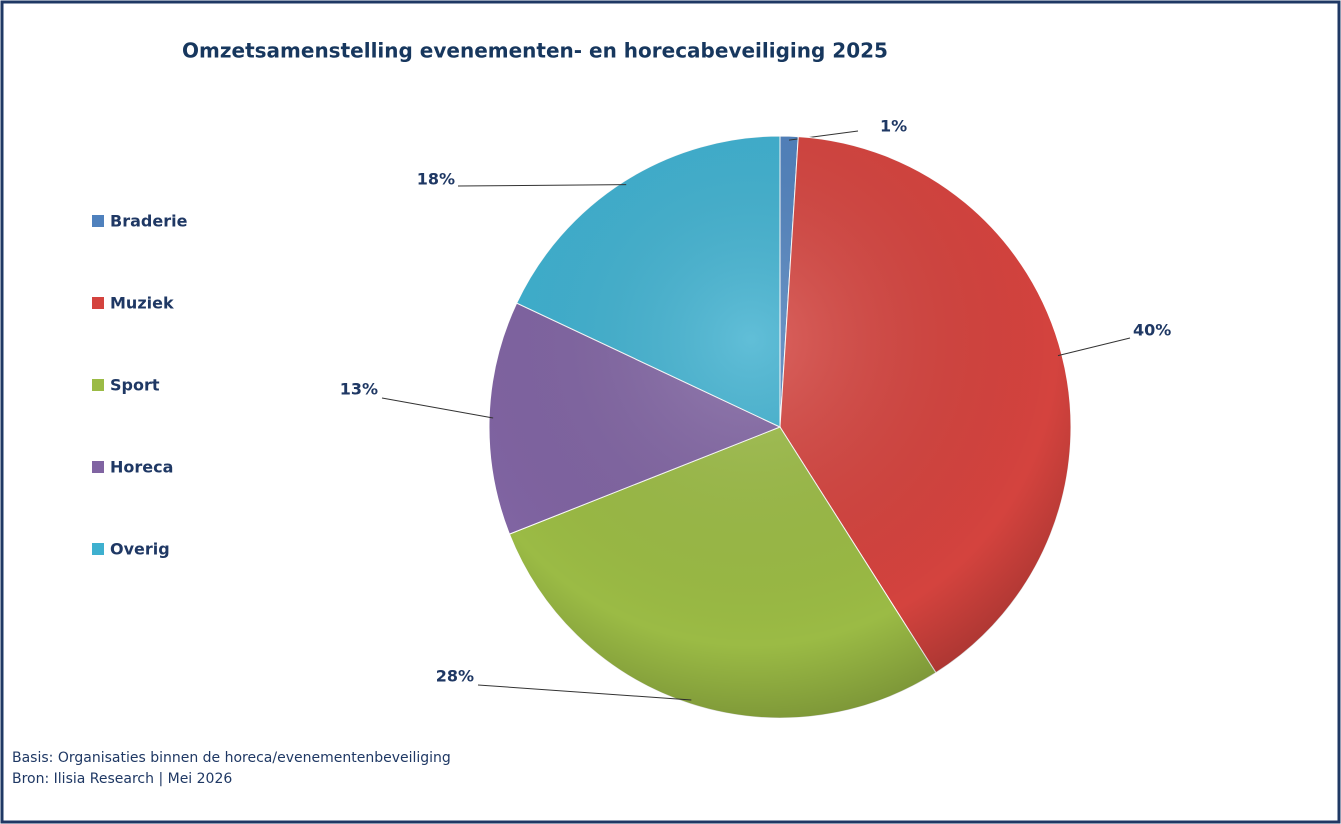  Describe the element at coordinates (455, 676) in the screenshot. I see `data-label: 28%` at that location.